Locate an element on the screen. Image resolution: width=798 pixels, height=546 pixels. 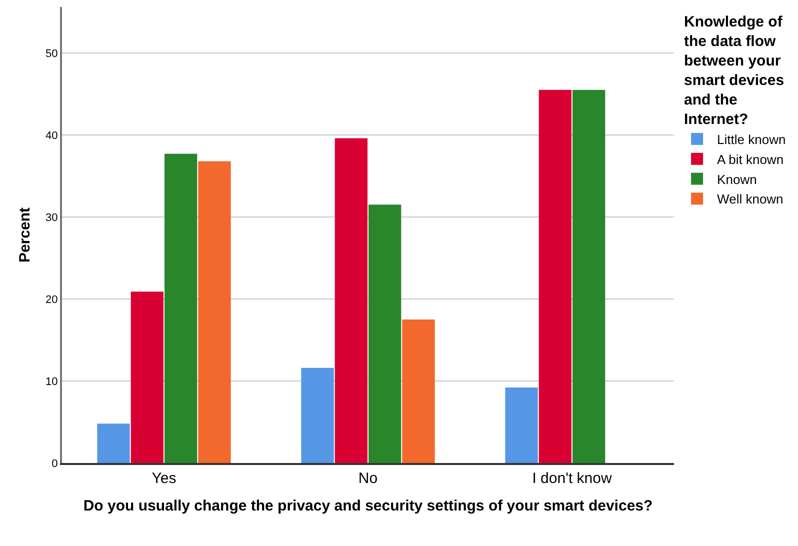
y-tick-label: 10 is located at coordinates (52, 382).